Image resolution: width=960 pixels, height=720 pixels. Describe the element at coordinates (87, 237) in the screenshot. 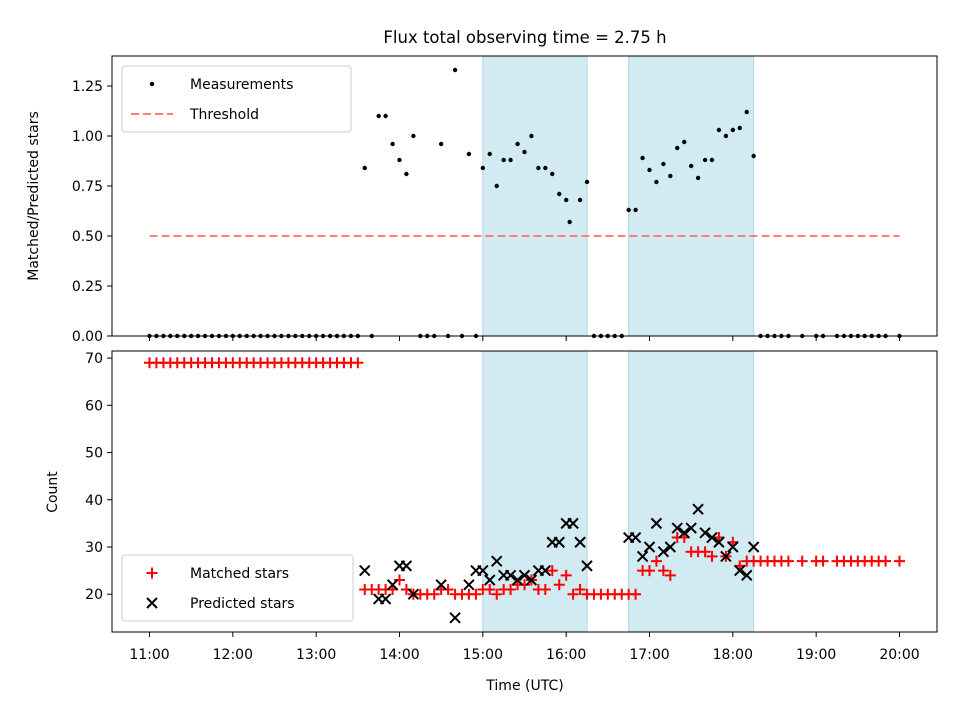

I see `y-tick-label: 0.50` at that location.